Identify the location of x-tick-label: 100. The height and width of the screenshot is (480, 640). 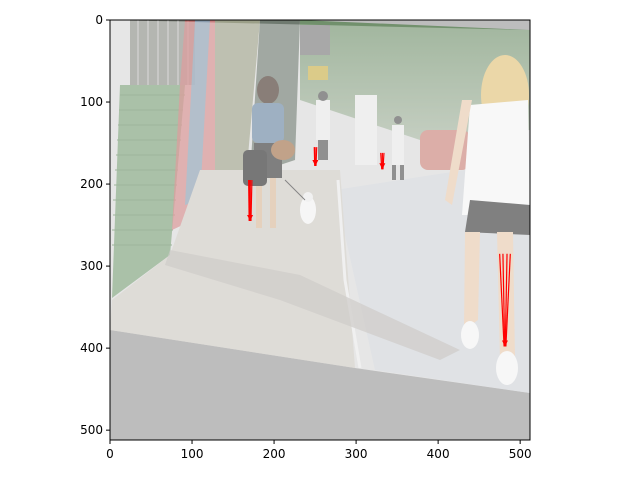
(192, 454).